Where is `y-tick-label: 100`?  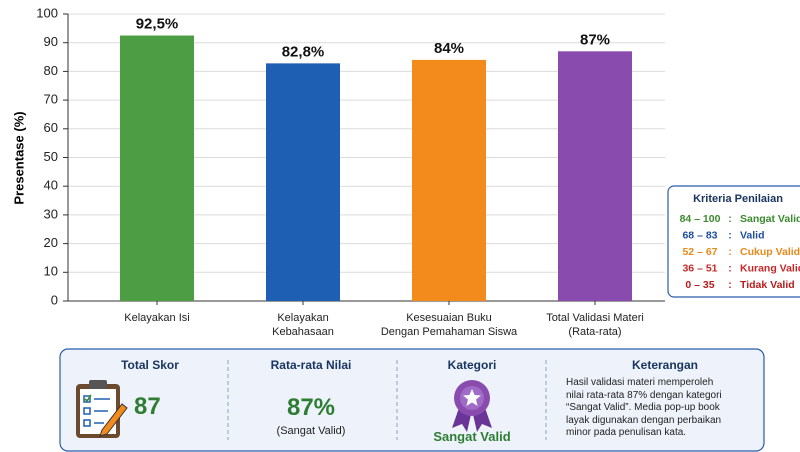 y-tick-label: 100 is located at coordinates (47, 12).